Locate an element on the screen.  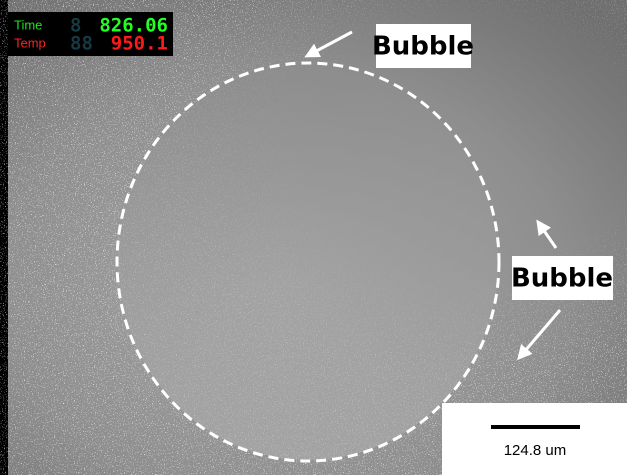
time-label: Time is located at coordinates (28, 24).